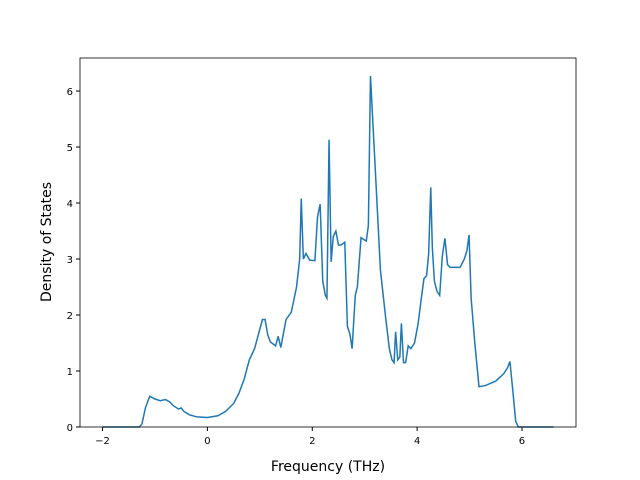 This screenshot has width=640, height=480. Describe the element at coordinates (70, 316) in the screenshot. I see `y-tick-label: 2` at that location.